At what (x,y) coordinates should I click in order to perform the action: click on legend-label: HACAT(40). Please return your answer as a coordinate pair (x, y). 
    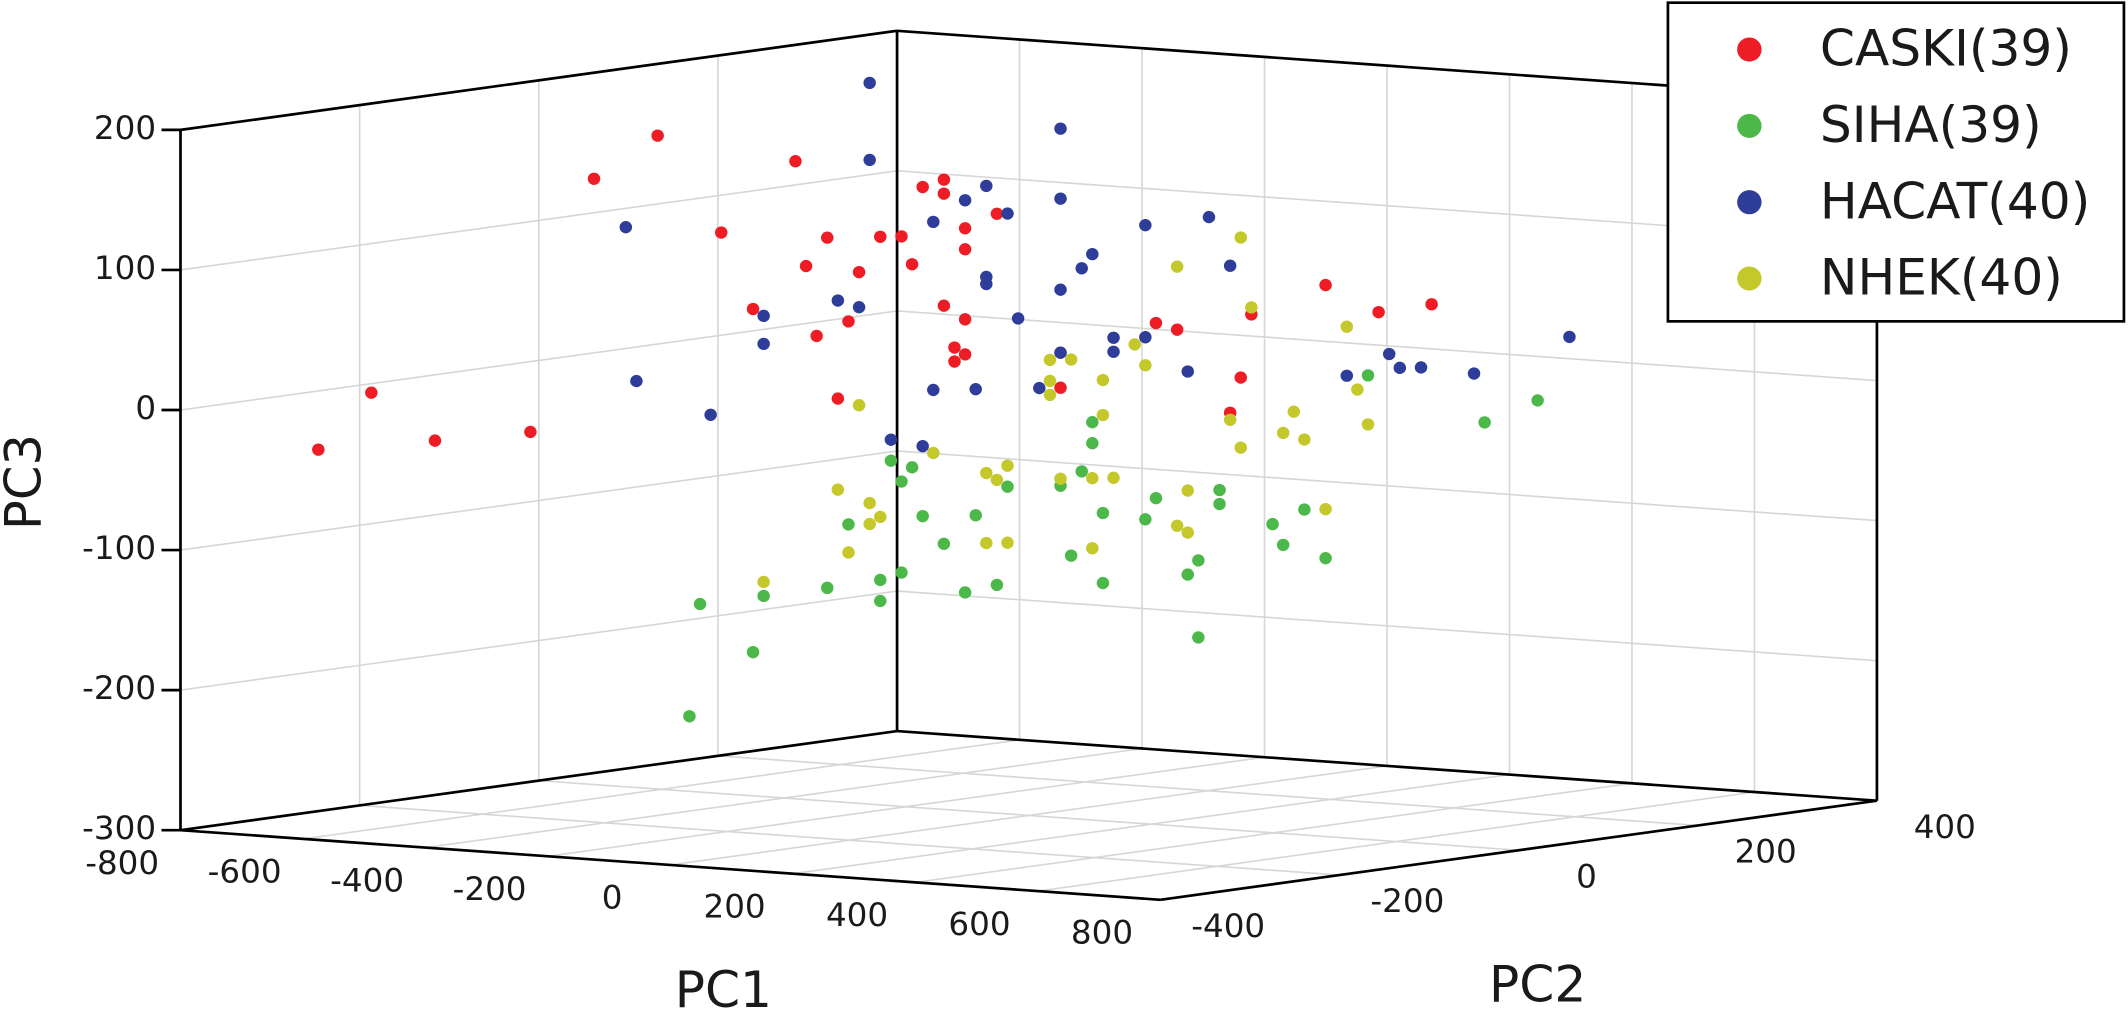
    Looking at the image, I should click on (1955, 202).